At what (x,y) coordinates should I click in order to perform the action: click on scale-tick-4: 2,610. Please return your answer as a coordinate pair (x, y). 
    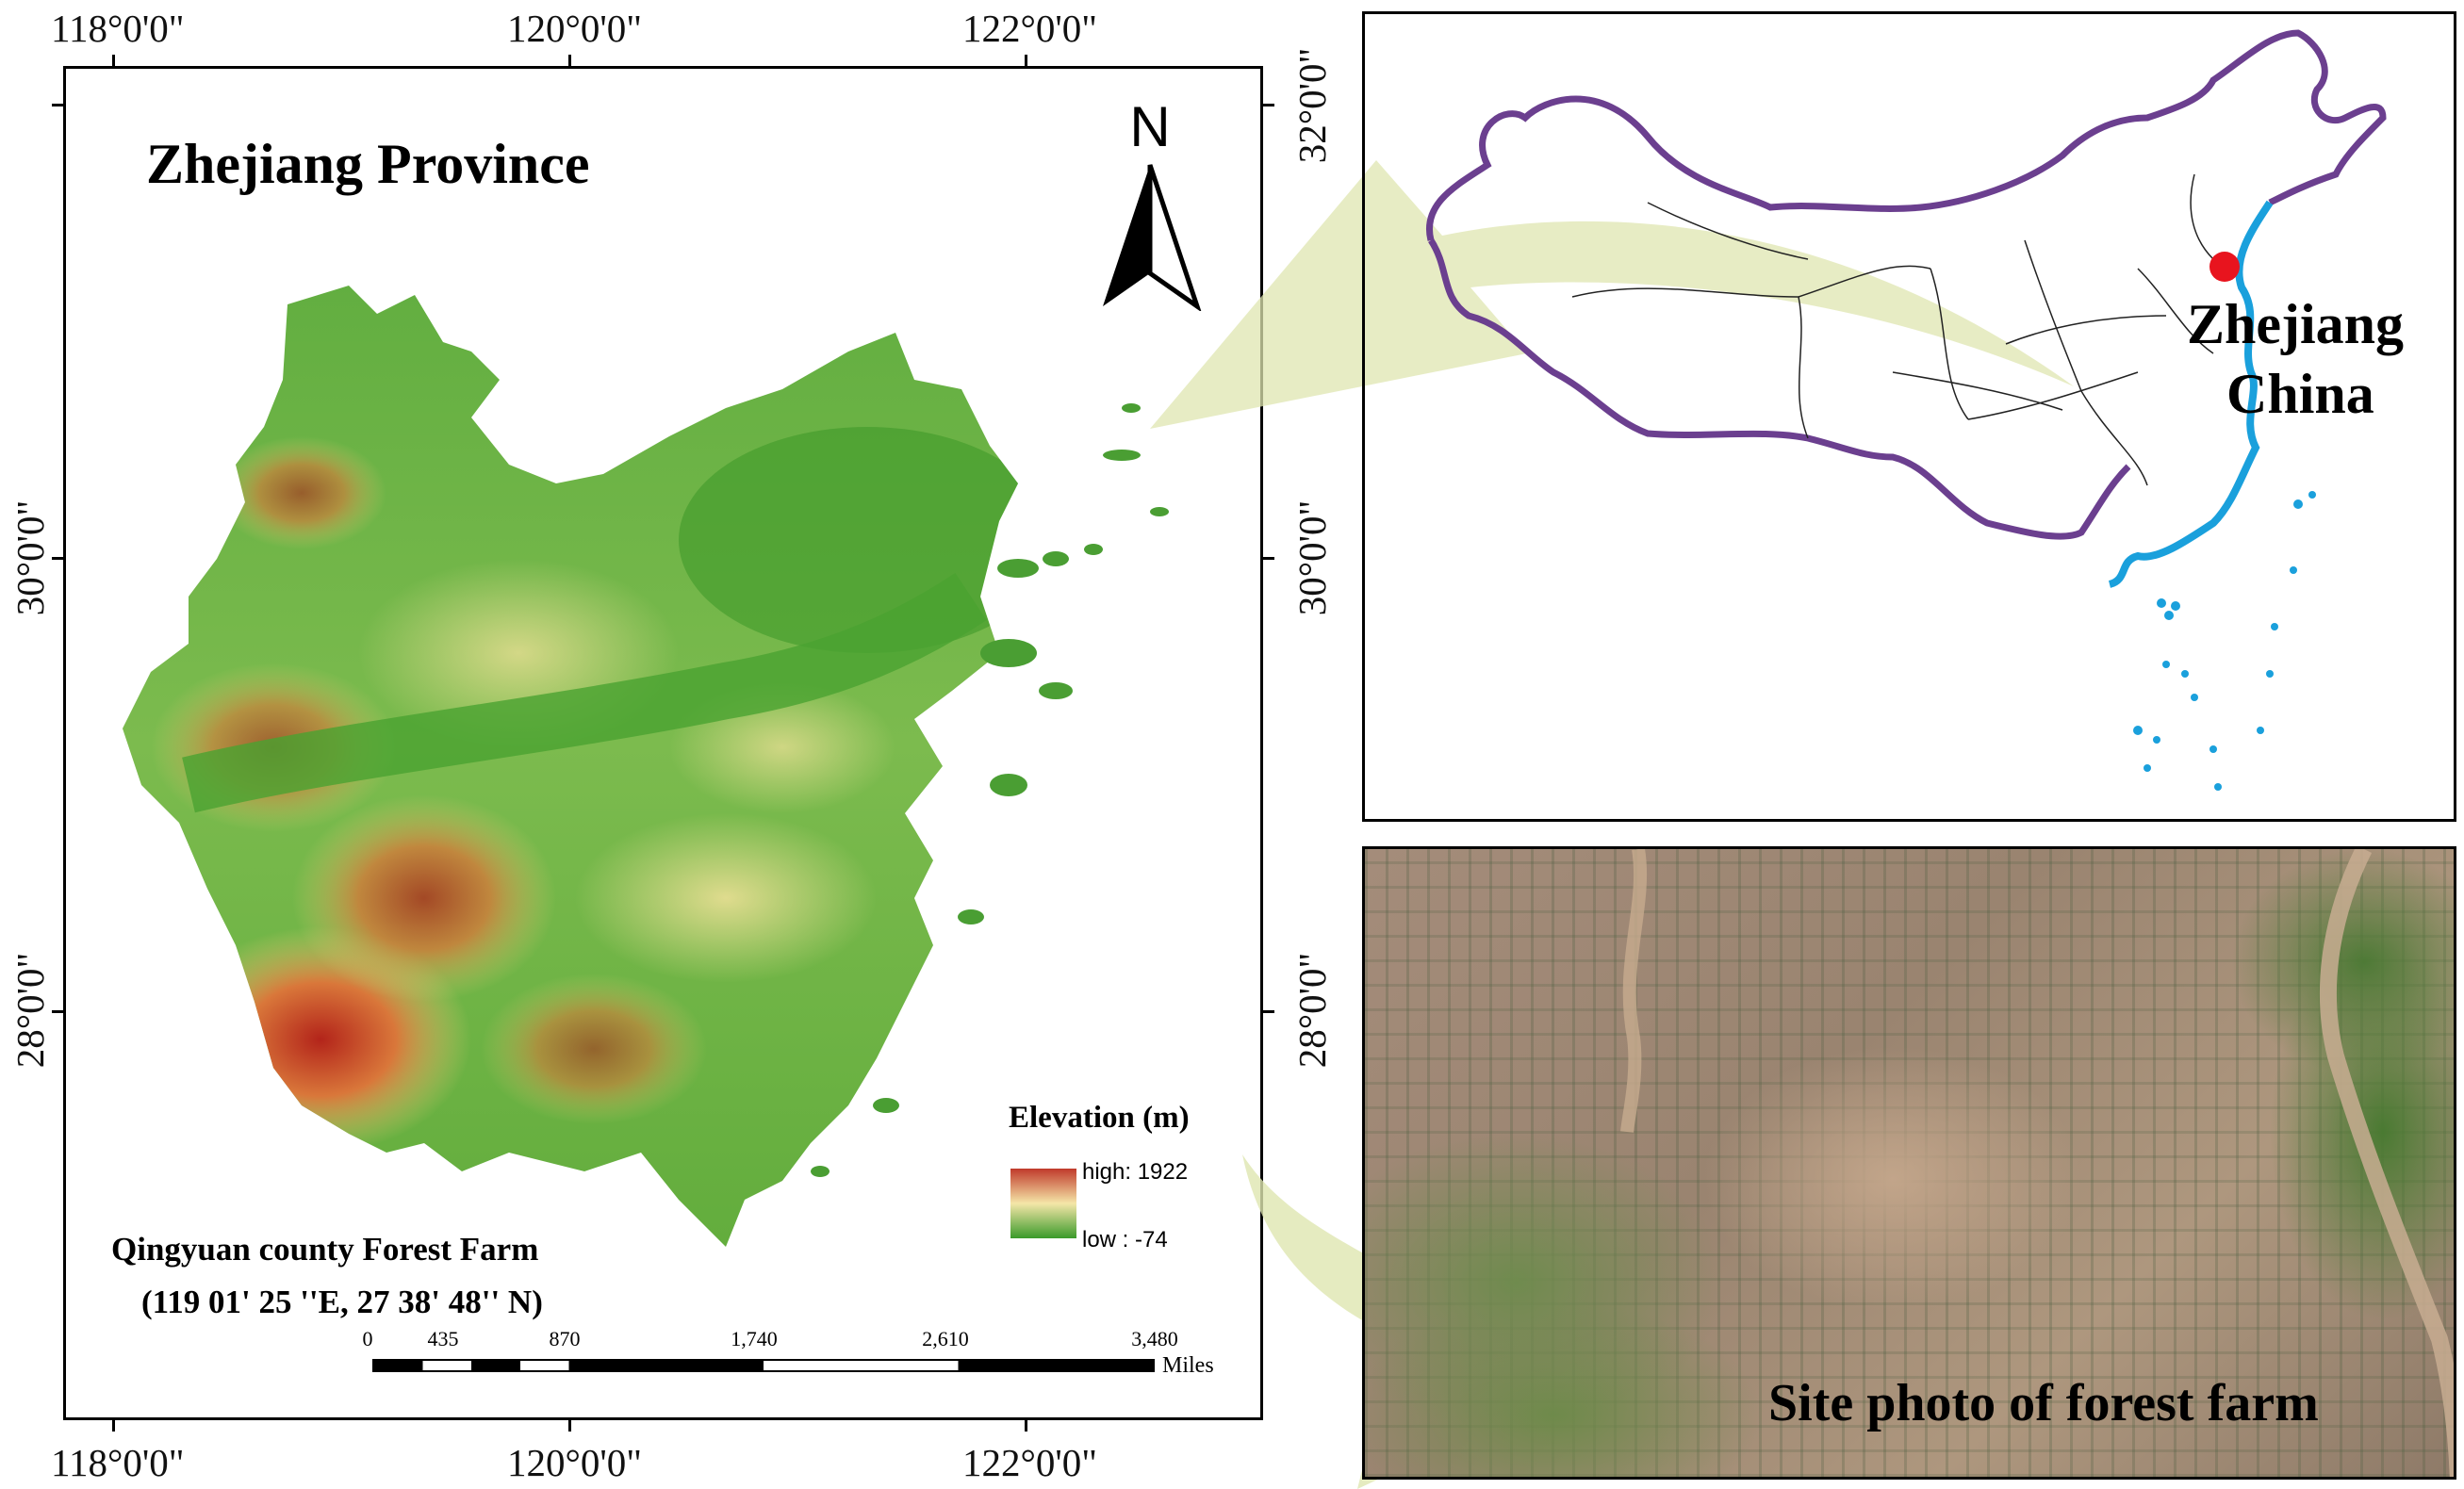
    Looking at the image, I should click on (945, 1338).